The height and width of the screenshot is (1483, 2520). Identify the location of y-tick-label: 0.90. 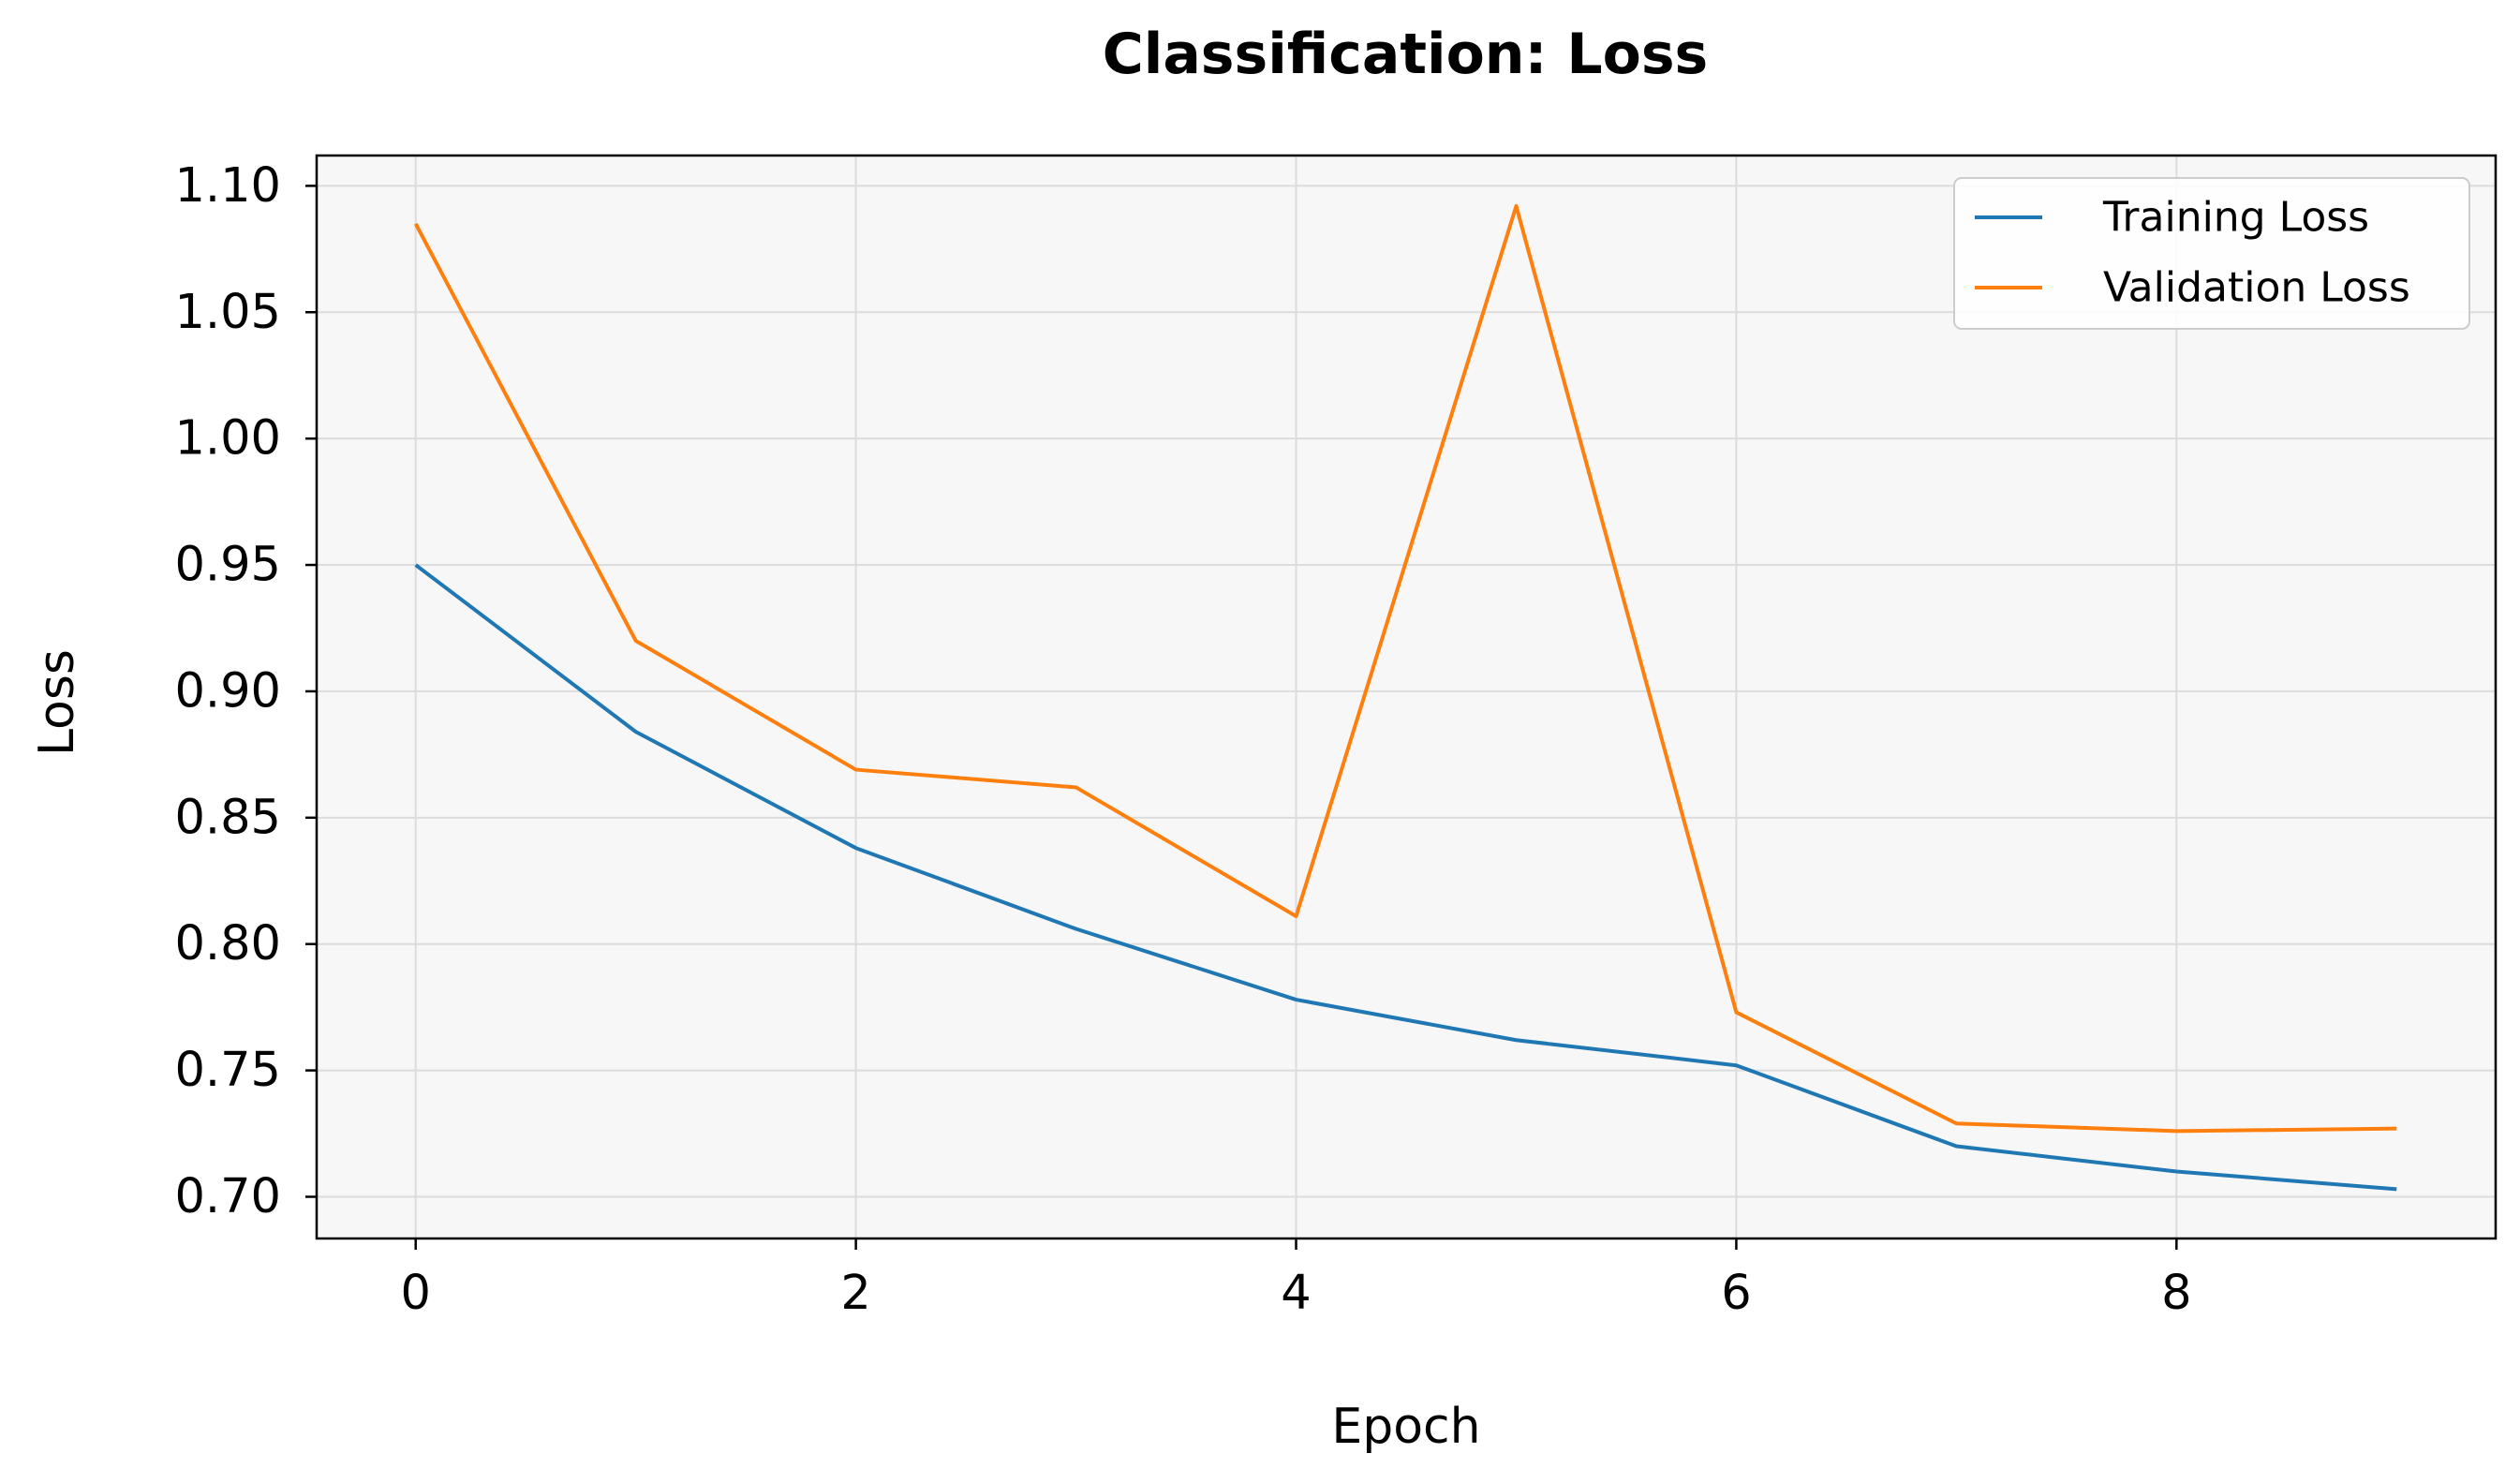
(227, 691).